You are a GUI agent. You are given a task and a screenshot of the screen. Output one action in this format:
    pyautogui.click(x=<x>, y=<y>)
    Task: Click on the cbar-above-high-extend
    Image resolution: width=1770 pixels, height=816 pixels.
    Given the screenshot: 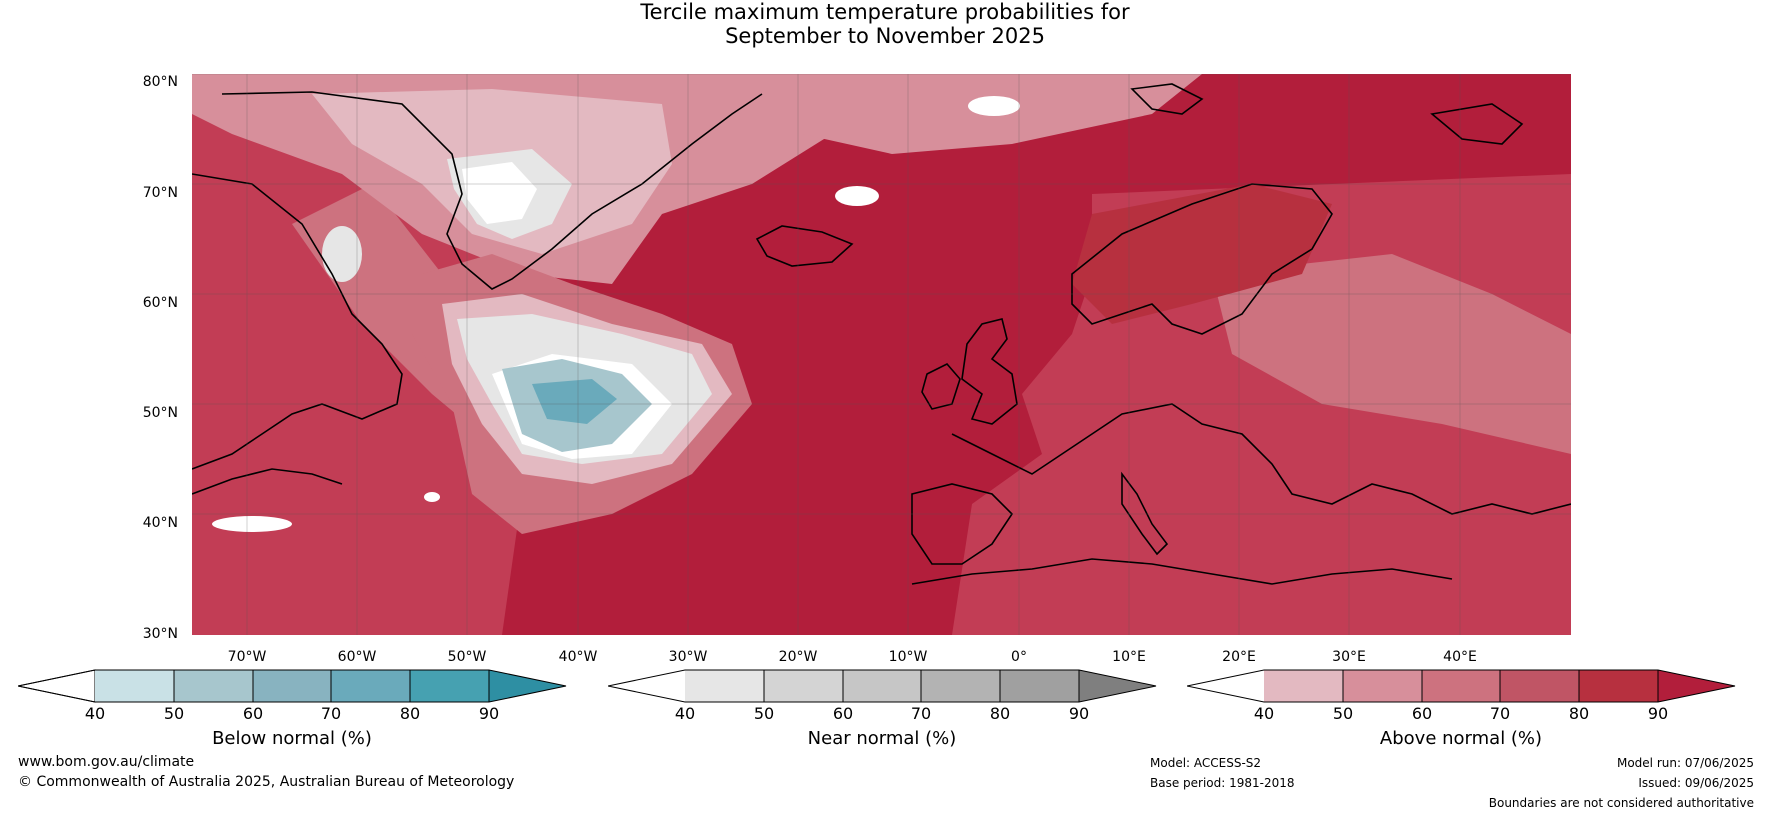 What is the action you would take?
    pyautogui.click(x=1696, y=686)
    